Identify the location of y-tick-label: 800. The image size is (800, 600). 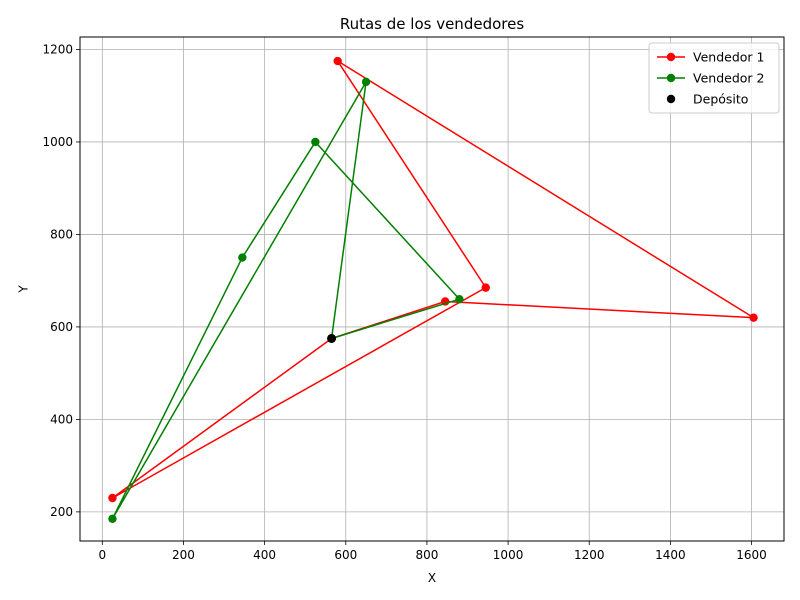
(61, 234).